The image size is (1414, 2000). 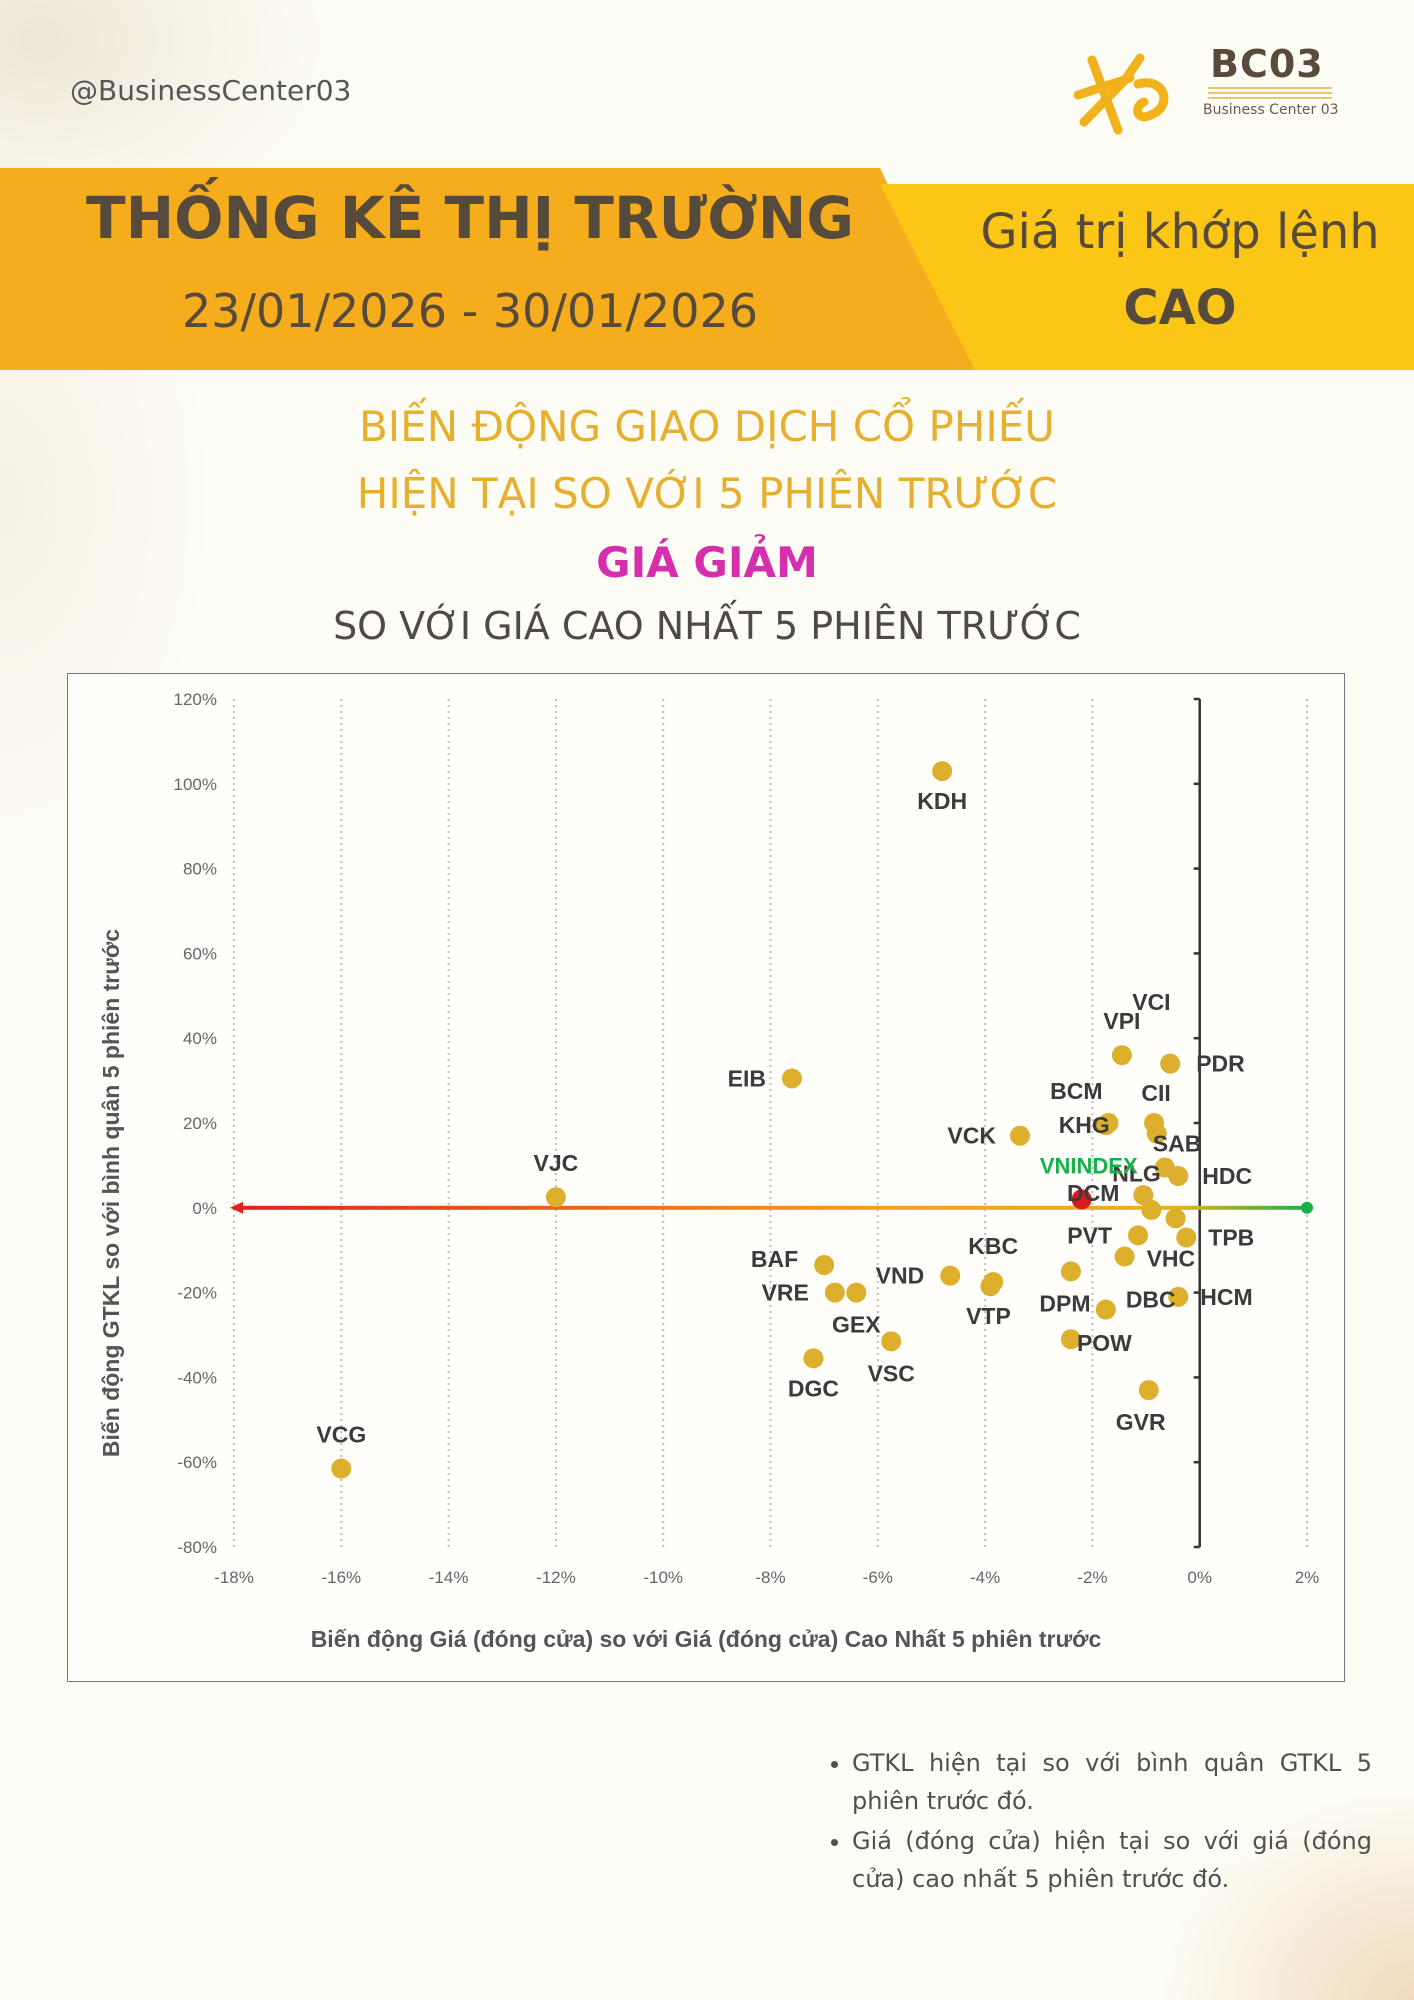 I want to click on x-tick-label: -18%, so click(x=234, y=1577).